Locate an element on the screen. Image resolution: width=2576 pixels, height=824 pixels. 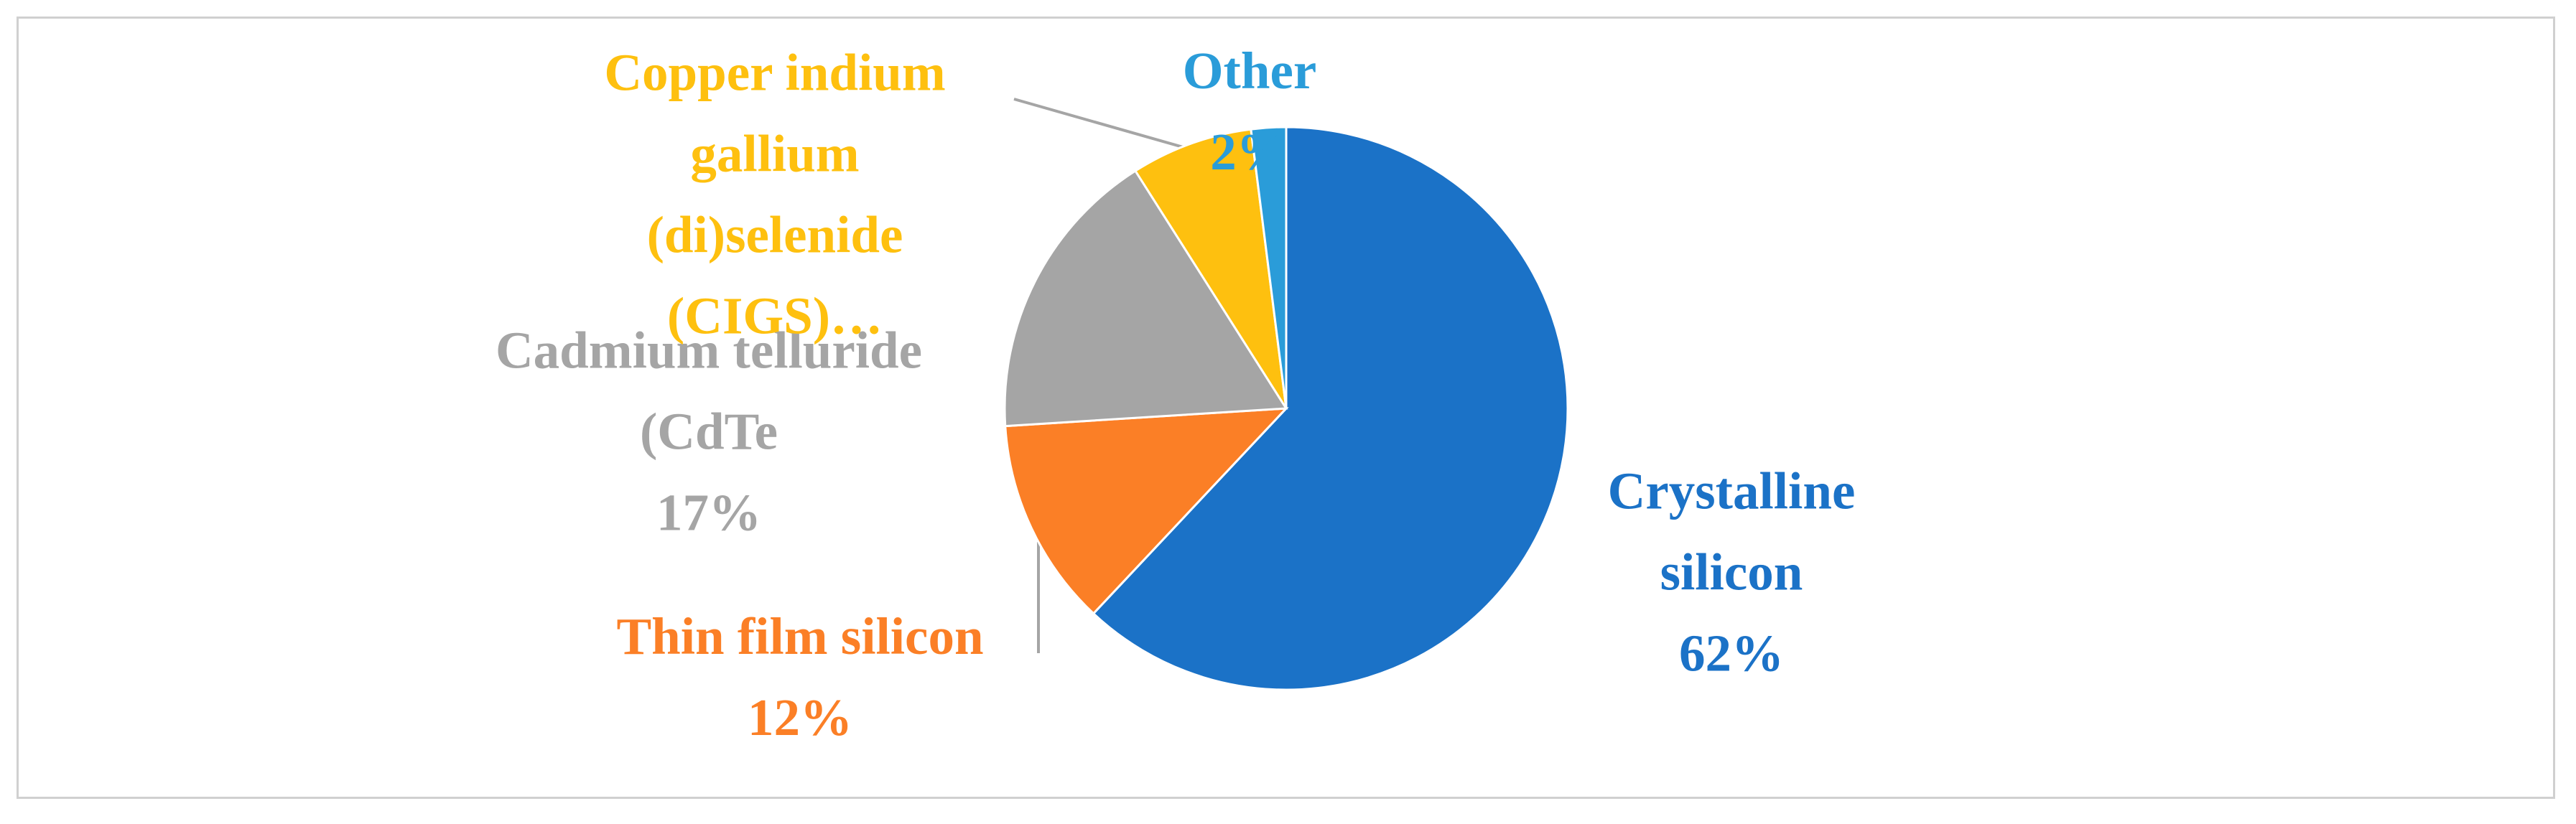
category-label: Thin film silicon is located at coordinates (800, 636).